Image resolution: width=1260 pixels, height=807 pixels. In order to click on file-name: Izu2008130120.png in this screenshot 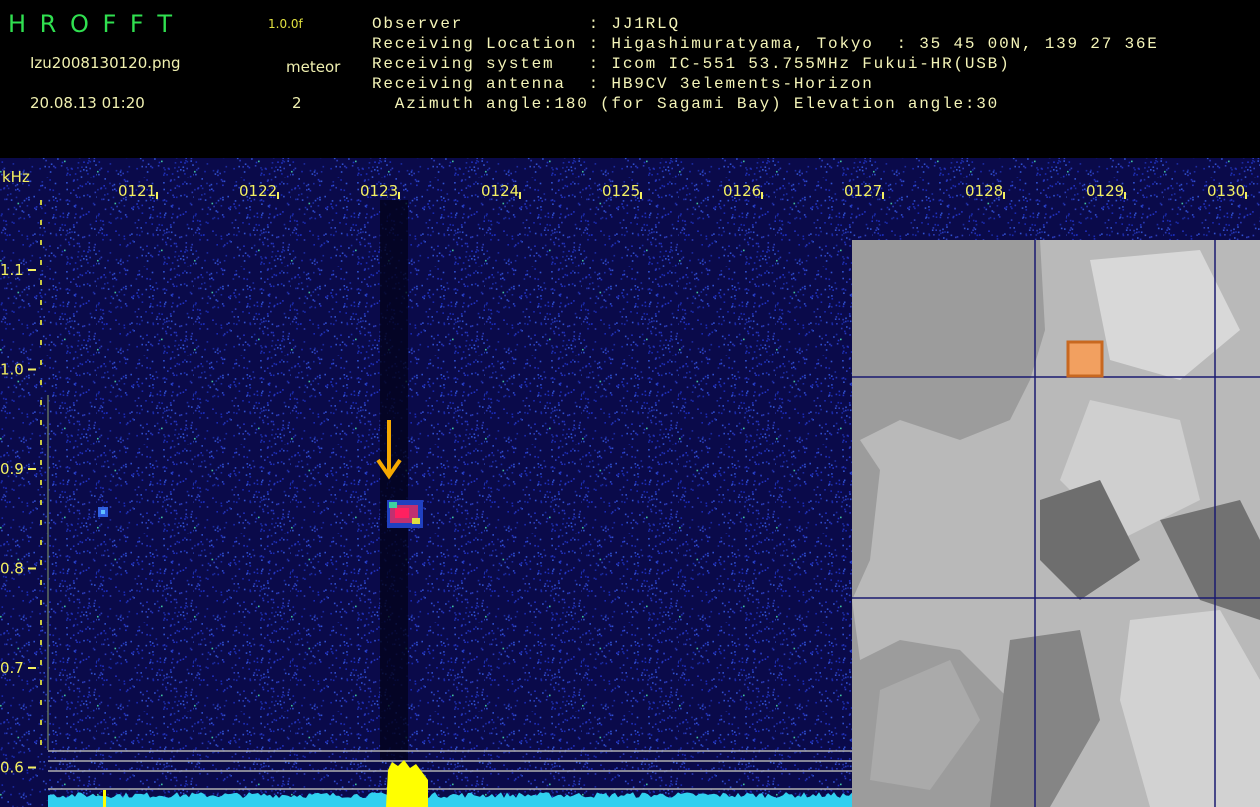, I will do `click(105, 63)`.